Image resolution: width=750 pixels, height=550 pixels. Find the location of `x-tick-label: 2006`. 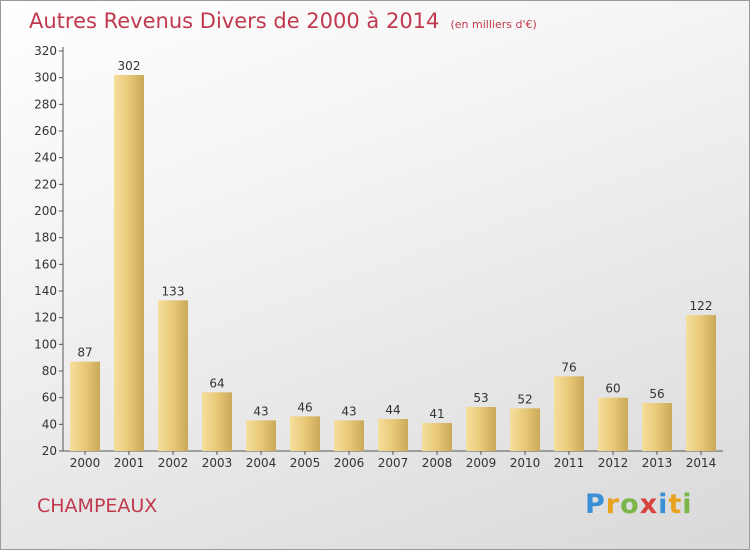

x-tick-label: 2006 is located at coordinates (349, 463).